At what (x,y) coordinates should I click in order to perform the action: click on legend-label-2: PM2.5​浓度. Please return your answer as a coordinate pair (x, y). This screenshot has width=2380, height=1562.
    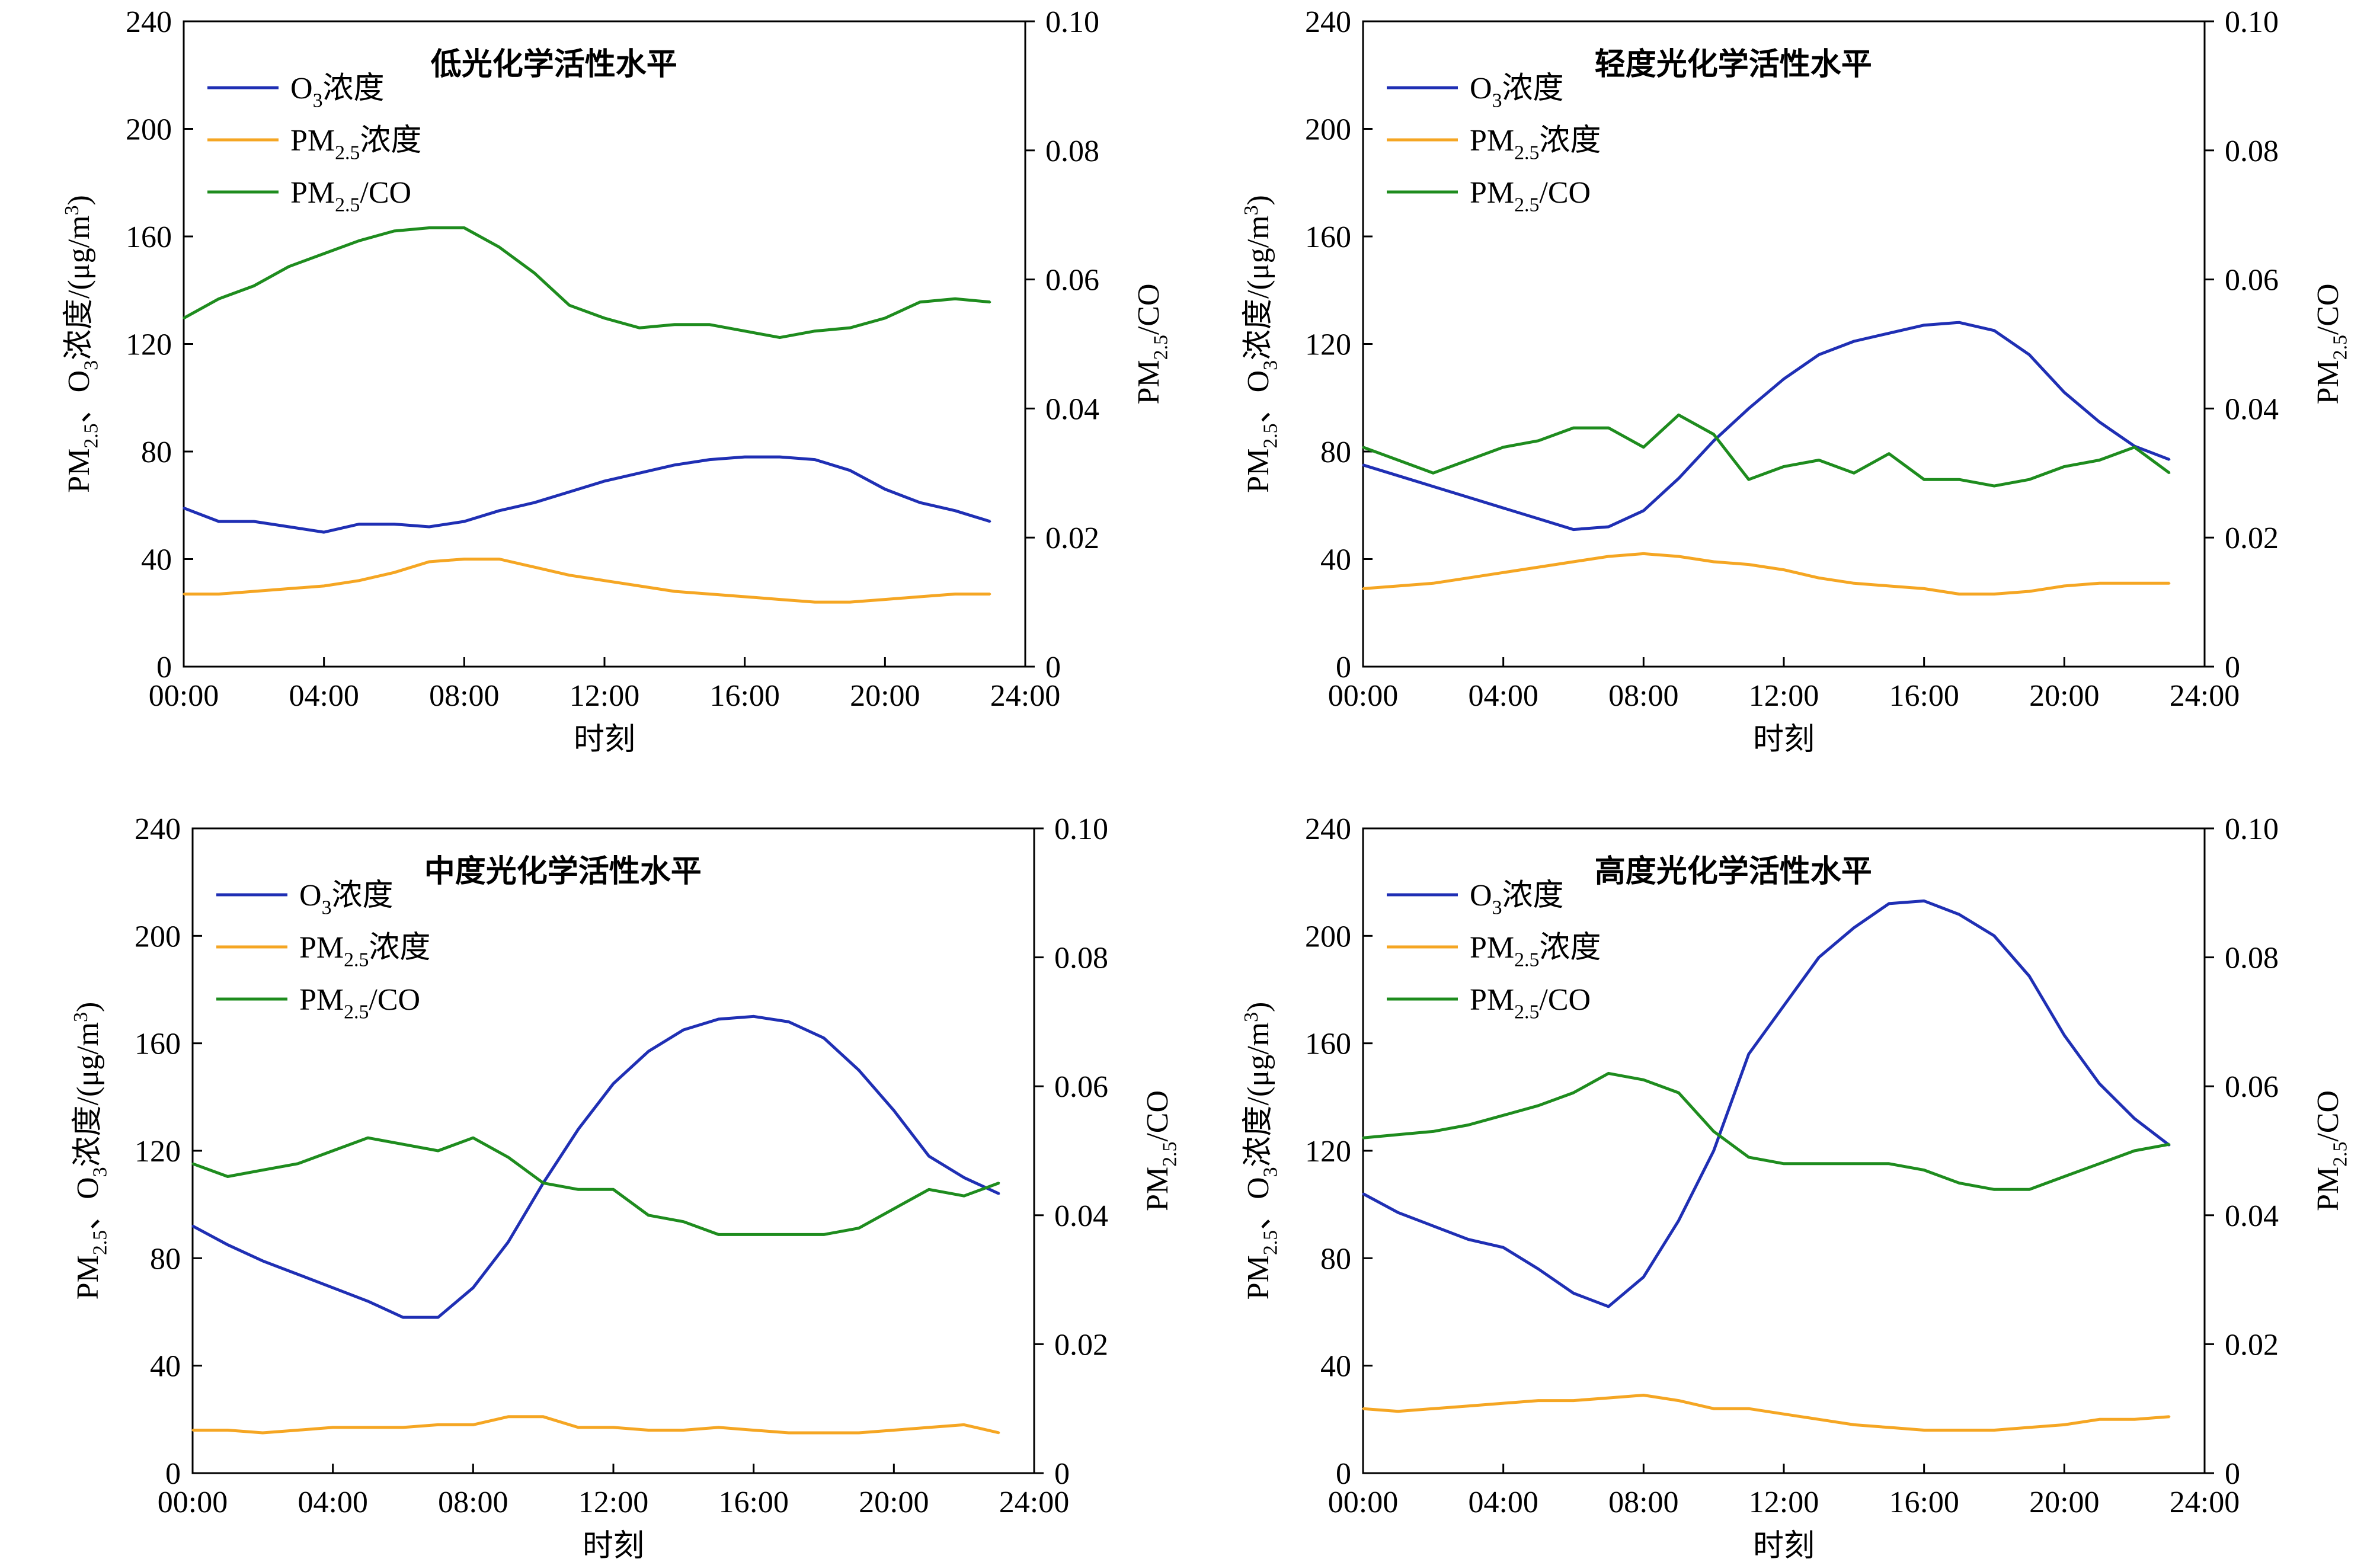
    Looking at the image, I should click on (1535, 144).